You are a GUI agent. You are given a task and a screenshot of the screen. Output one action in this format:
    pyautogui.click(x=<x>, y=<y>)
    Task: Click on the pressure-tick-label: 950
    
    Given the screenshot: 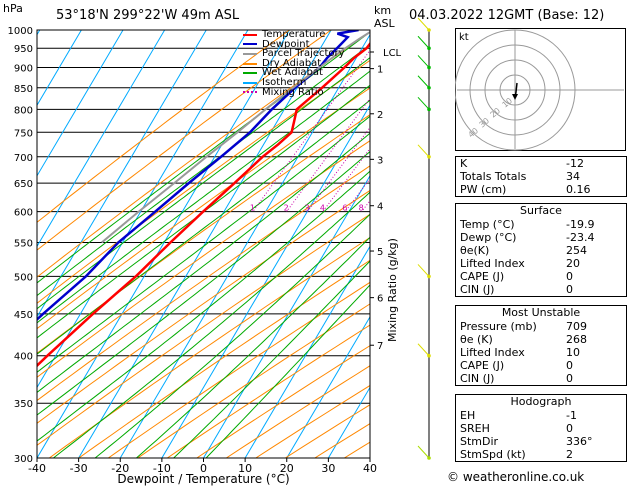 What is the action you would take?
    pyautogui.click(x=23, y=49)
    